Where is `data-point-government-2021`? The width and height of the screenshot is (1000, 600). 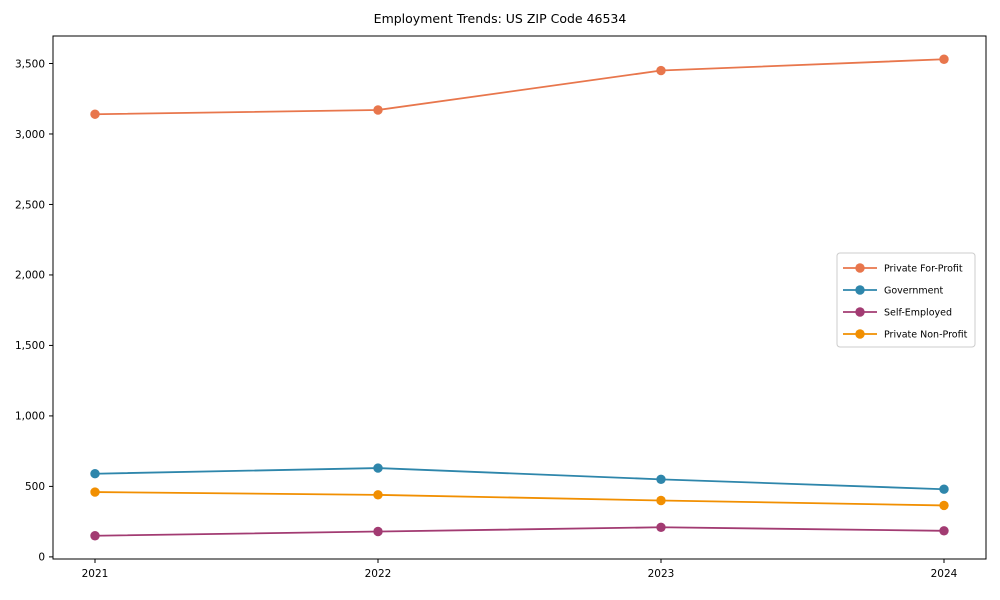 data-point-government-2021 is located at coordinates (95, 474).